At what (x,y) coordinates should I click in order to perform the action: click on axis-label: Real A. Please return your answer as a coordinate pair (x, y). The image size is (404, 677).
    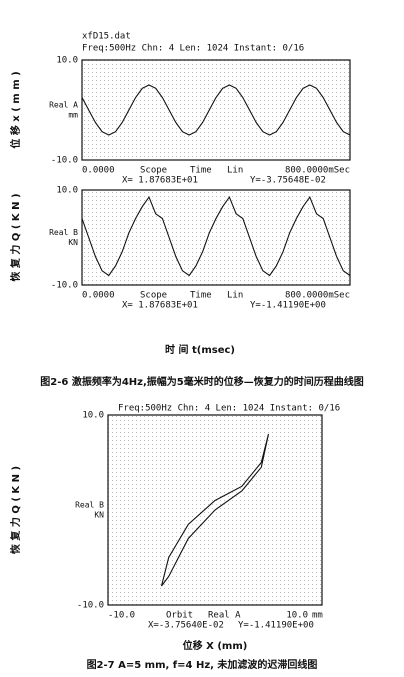
    Looking at the image, I should click on (224, 616).